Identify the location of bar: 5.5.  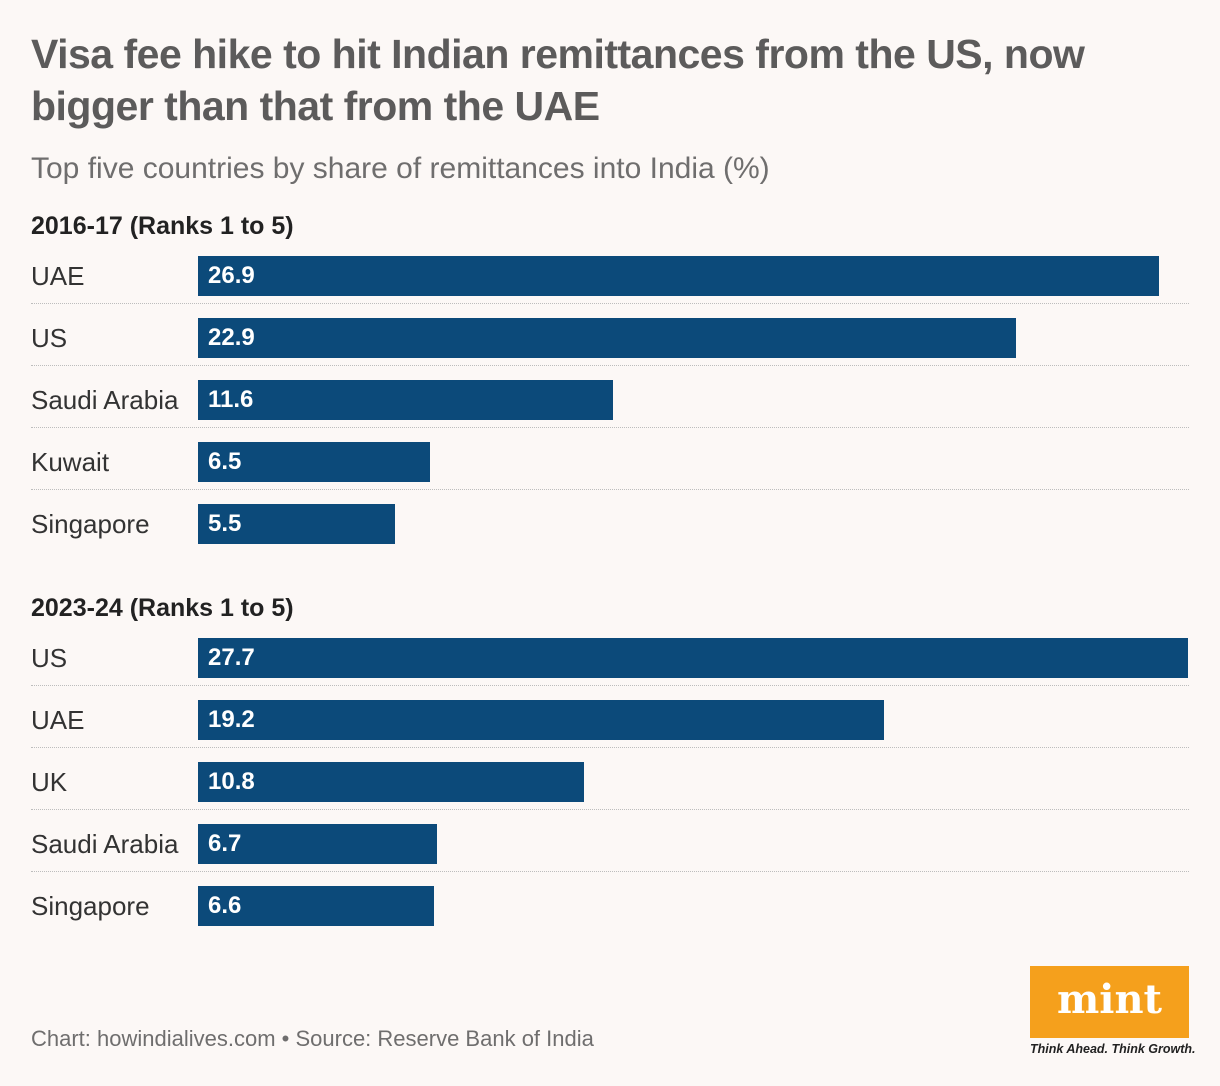
(296, 524).